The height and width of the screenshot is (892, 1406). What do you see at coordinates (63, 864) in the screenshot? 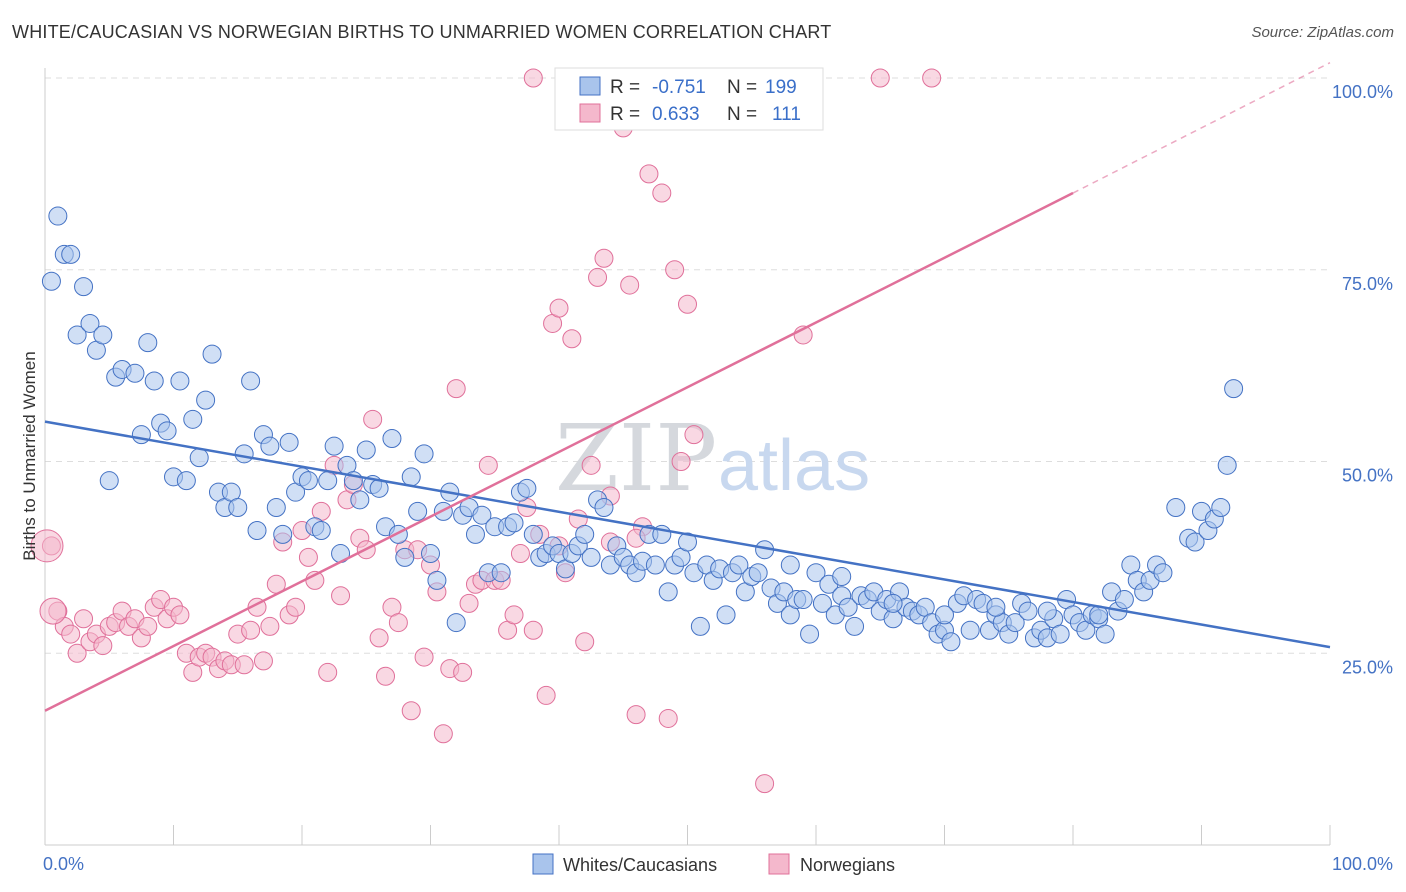
I see `x-tick-label-min: 0.0%` at bounding box center [63, 864].